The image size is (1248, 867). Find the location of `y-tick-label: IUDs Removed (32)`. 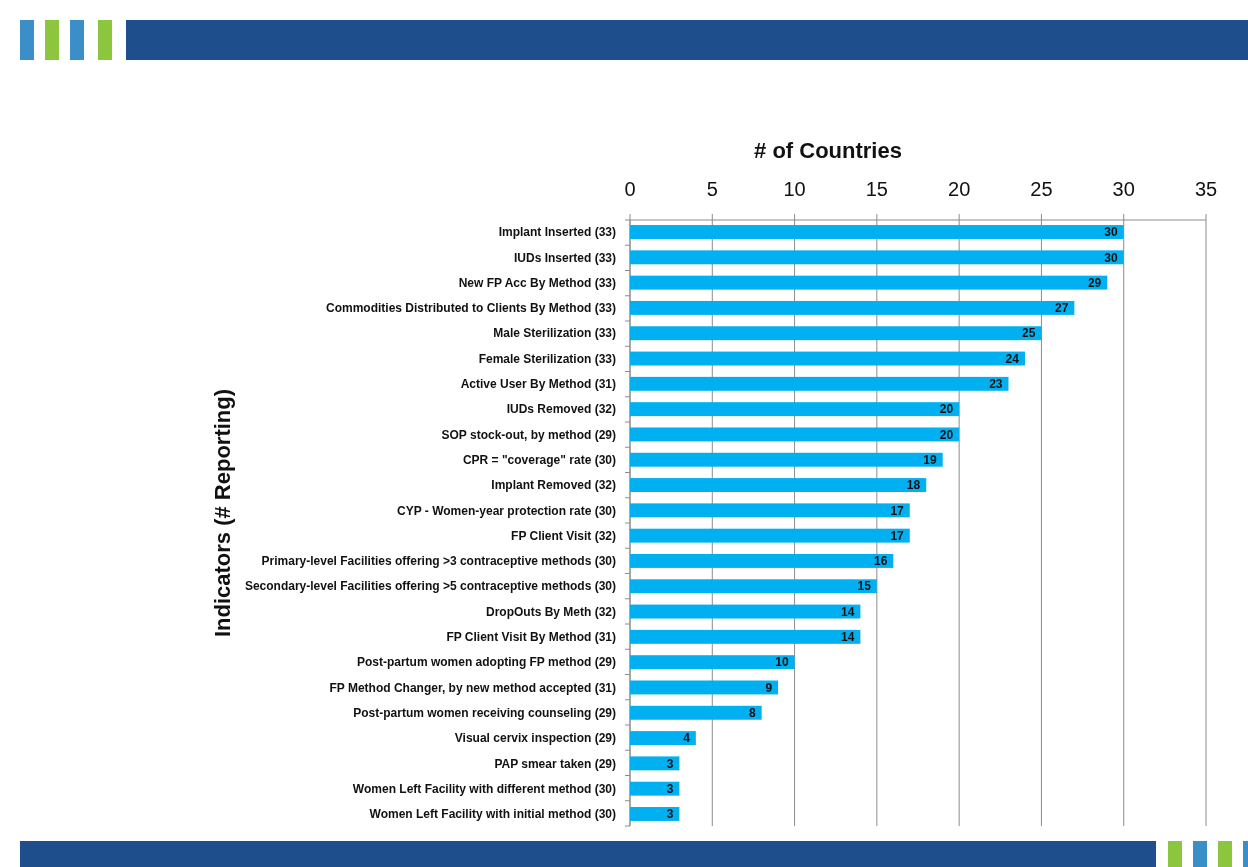

y-tick-label: IUDs Removed (32) is located at coordinates (561, 409).